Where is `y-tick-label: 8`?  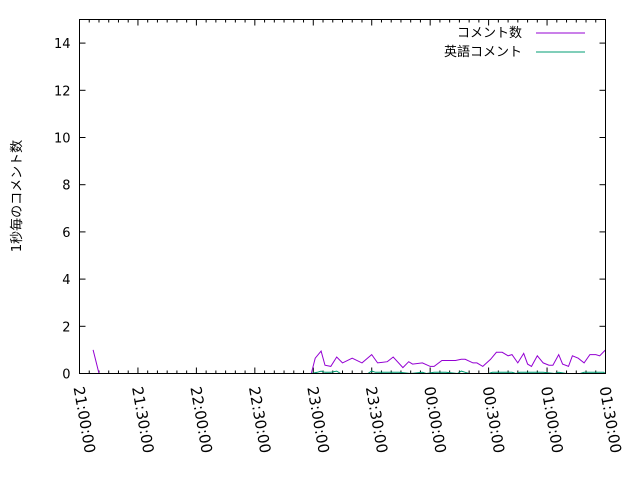
y-tick-label: 8 is located at coordinates (66, 186).